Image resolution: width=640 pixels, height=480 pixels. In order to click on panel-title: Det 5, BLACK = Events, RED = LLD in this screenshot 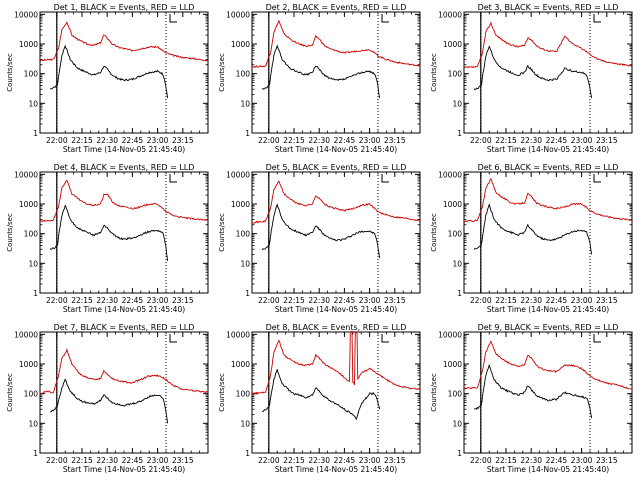, I will do `click(336, 167)`.